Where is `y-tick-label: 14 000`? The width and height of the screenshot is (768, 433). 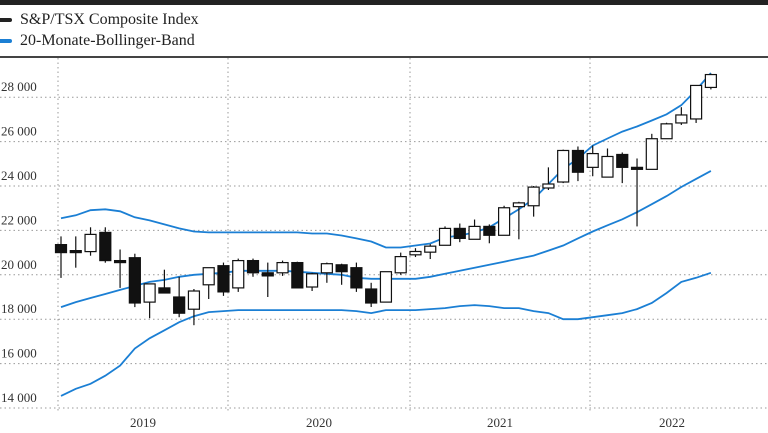 y-tick-label: 14 000 is located at coordinates (19, 397).